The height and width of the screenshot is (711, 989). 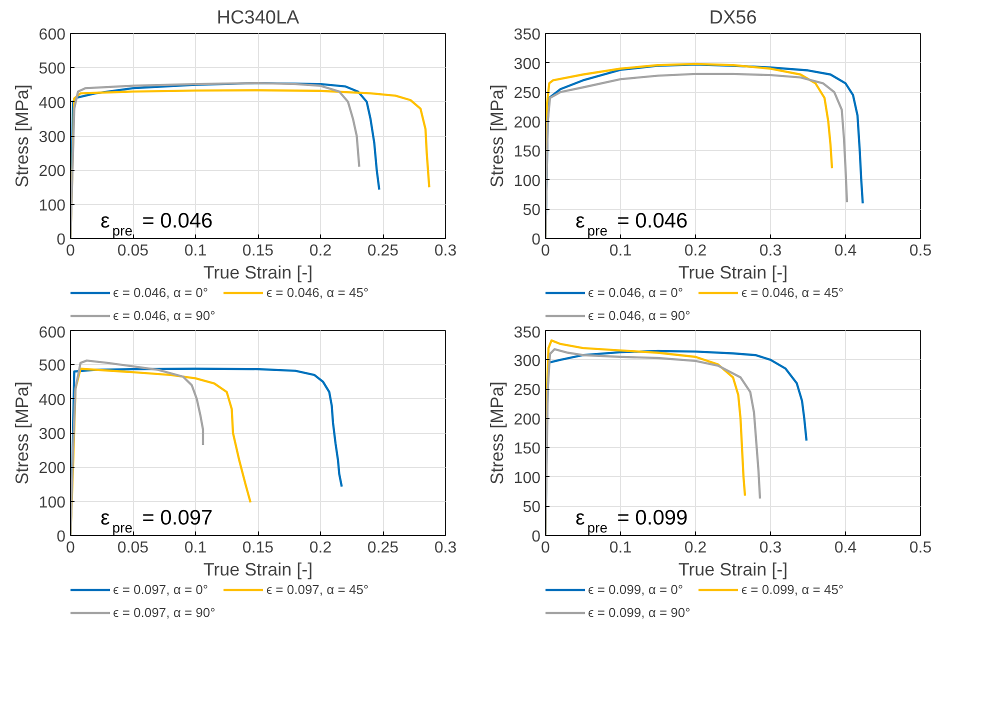 What do you see at coordinates (733, 18) in the screenshot?
I see `chart-title: DX56` at bounding box center [733, 18].